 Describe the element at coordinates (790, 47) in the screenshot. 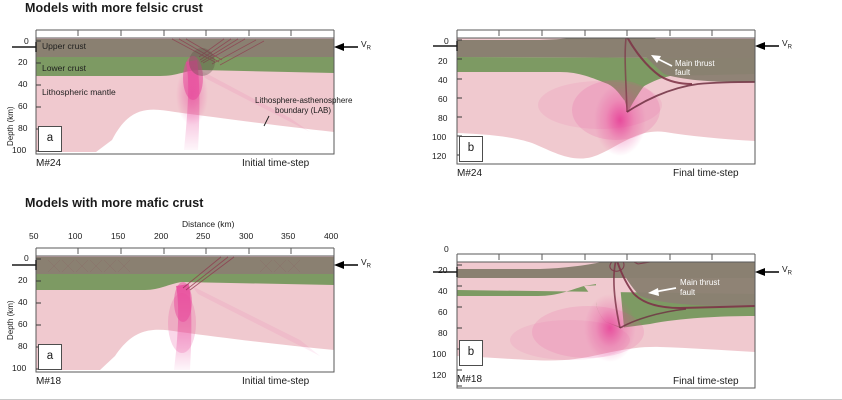

I see `vr-sub-1b: R` at that location.